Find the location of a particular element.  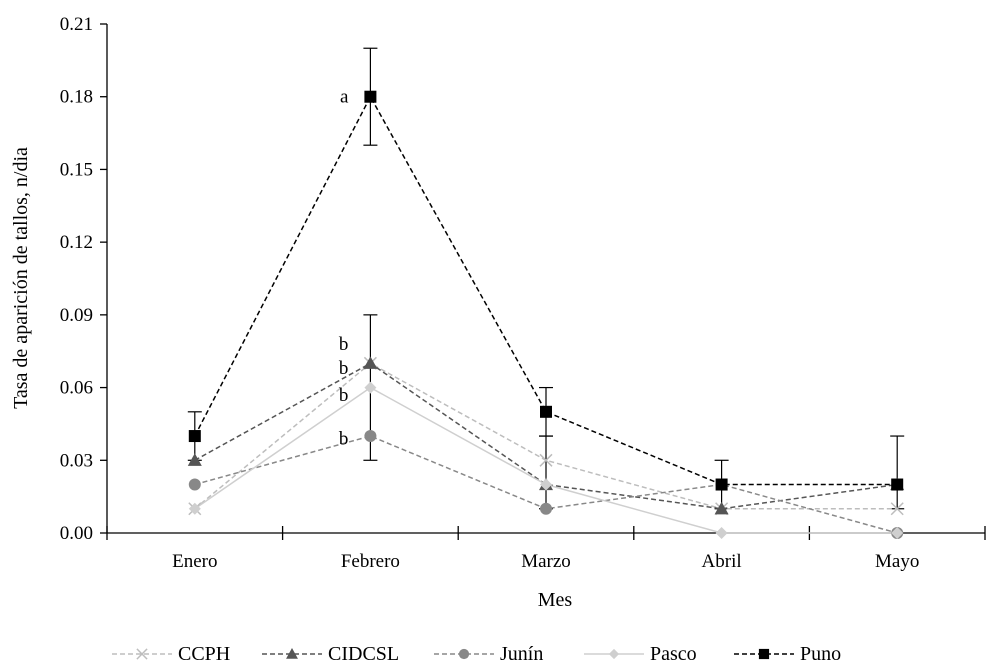

y-tick-label: 0.12 is located at coordinates (76, 242).